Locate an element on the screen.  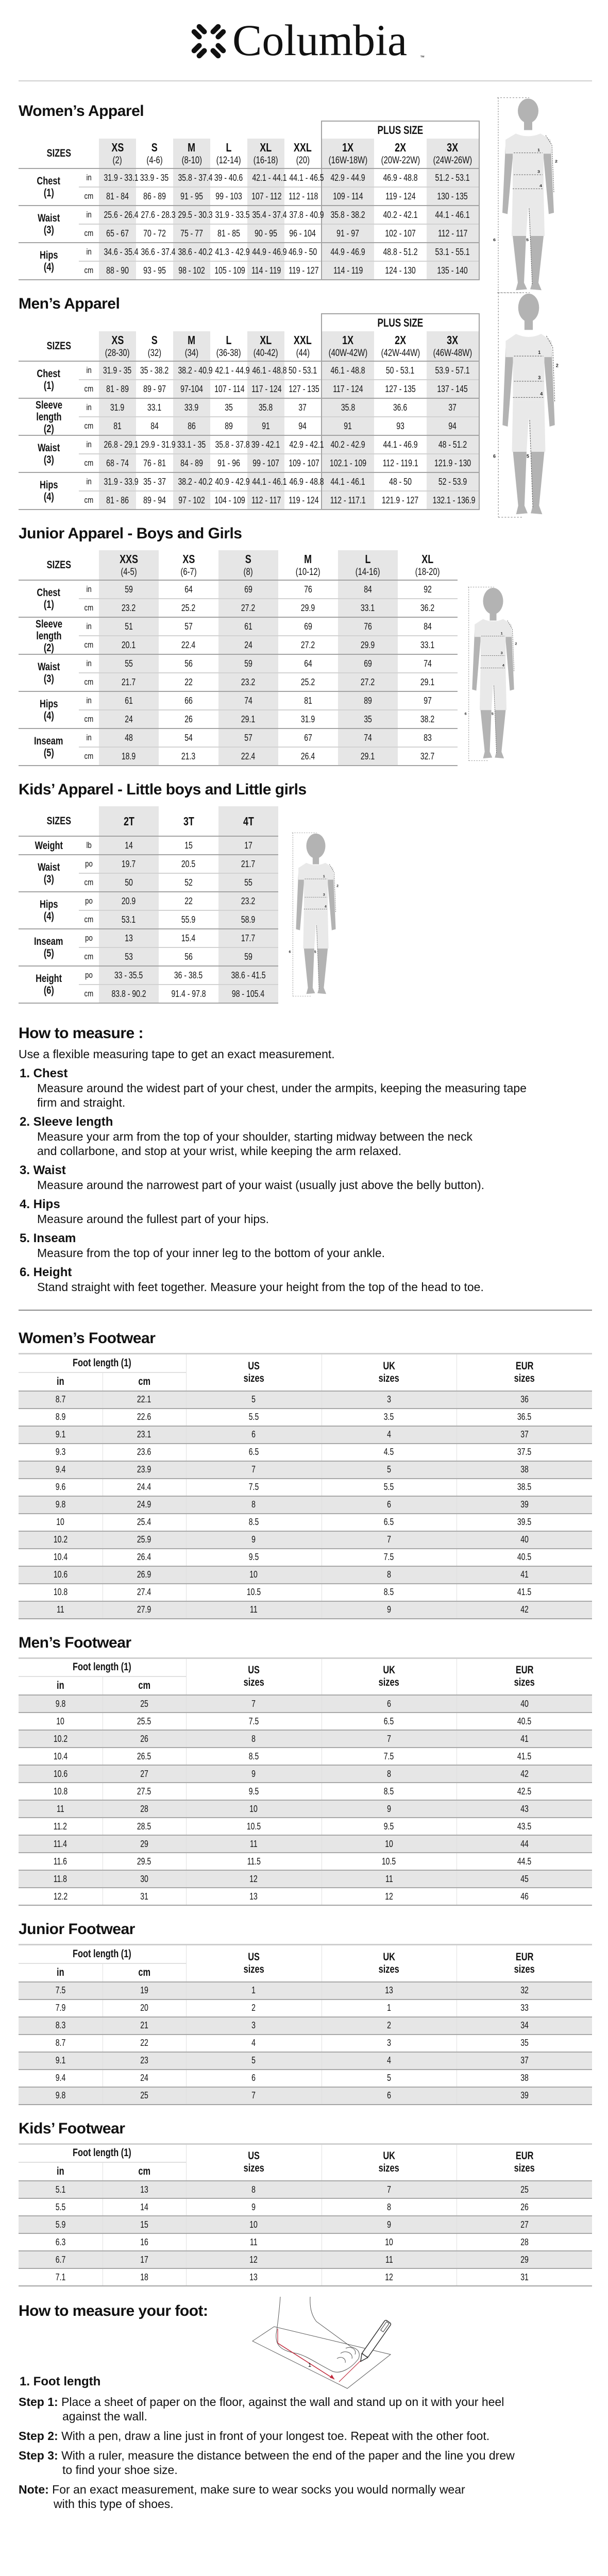
column-header-l: L (14-16) is located at coordinates (368, 565).